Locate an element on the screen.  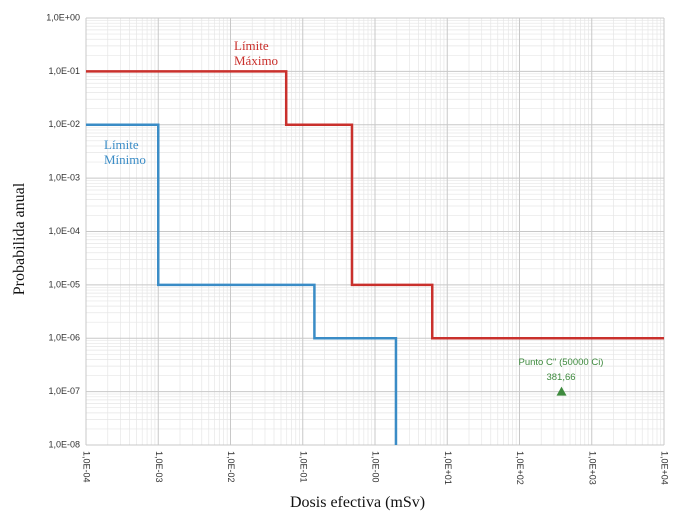
series-label: Límite Mínimo is located at coordinates (125, 152).